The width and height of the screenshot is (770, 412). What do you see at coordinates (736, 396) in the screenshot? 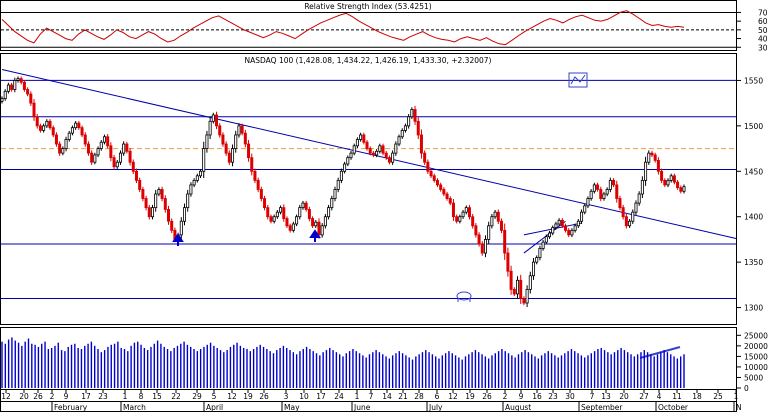
I see `x-axis-day-label: 1` at bounding box center [736, 396].